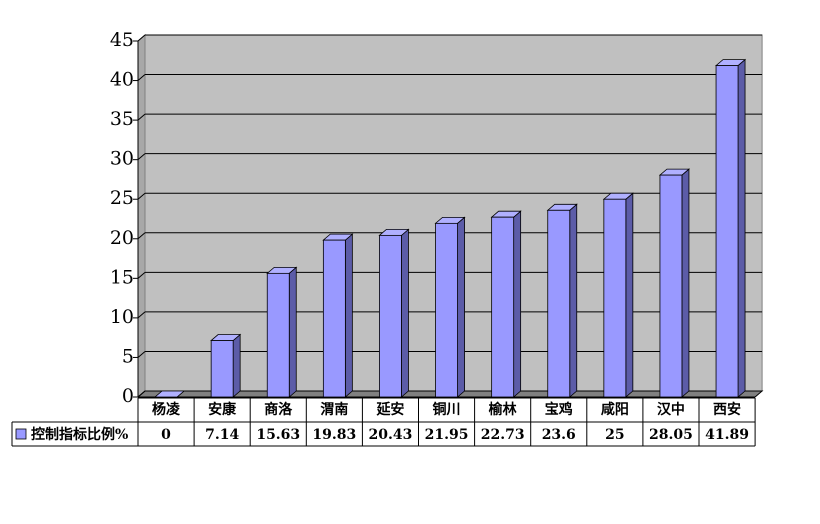  Describe the element at coordinates (334, 435) in the screenshot. I see `table-value: 19.83` at that location.